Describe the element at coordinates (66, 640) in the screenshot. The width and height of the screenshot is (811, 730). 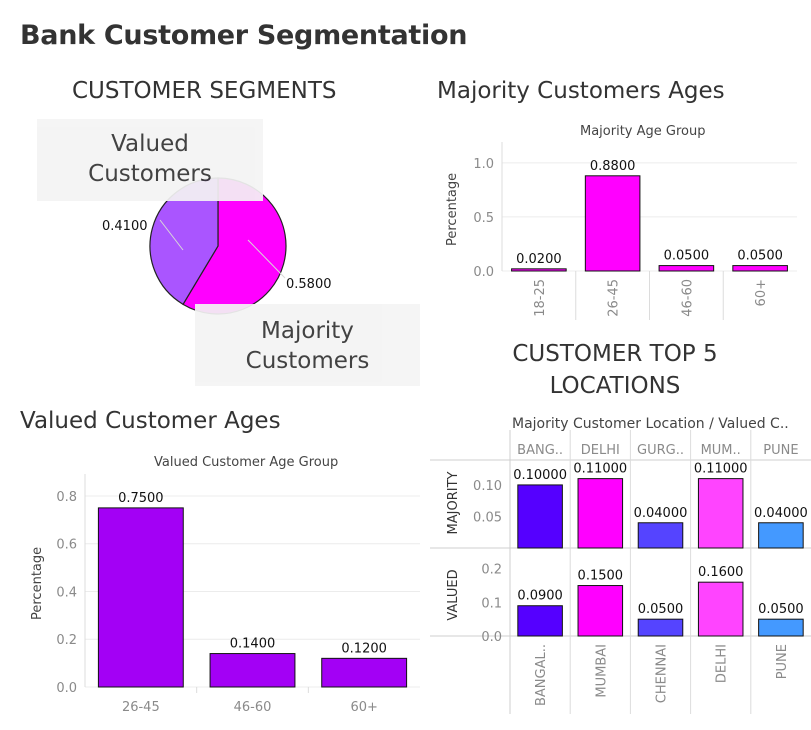
I see `valued-age-ytick: 0.2` at that location.